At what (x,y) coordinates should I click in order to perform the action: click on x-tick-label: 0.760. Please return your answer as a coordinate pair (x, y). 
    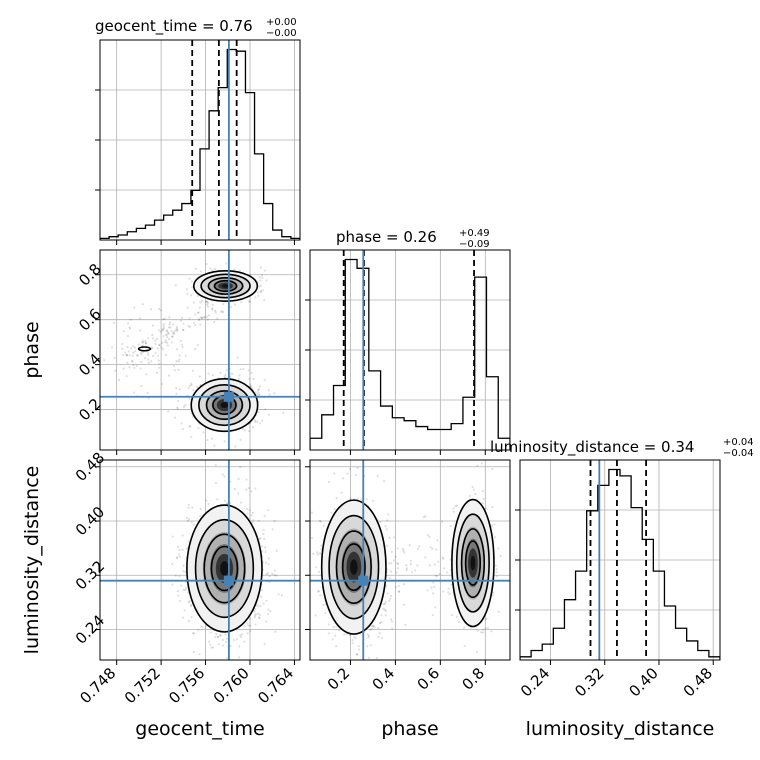
    Looking at the image, I should click on (231, 685).